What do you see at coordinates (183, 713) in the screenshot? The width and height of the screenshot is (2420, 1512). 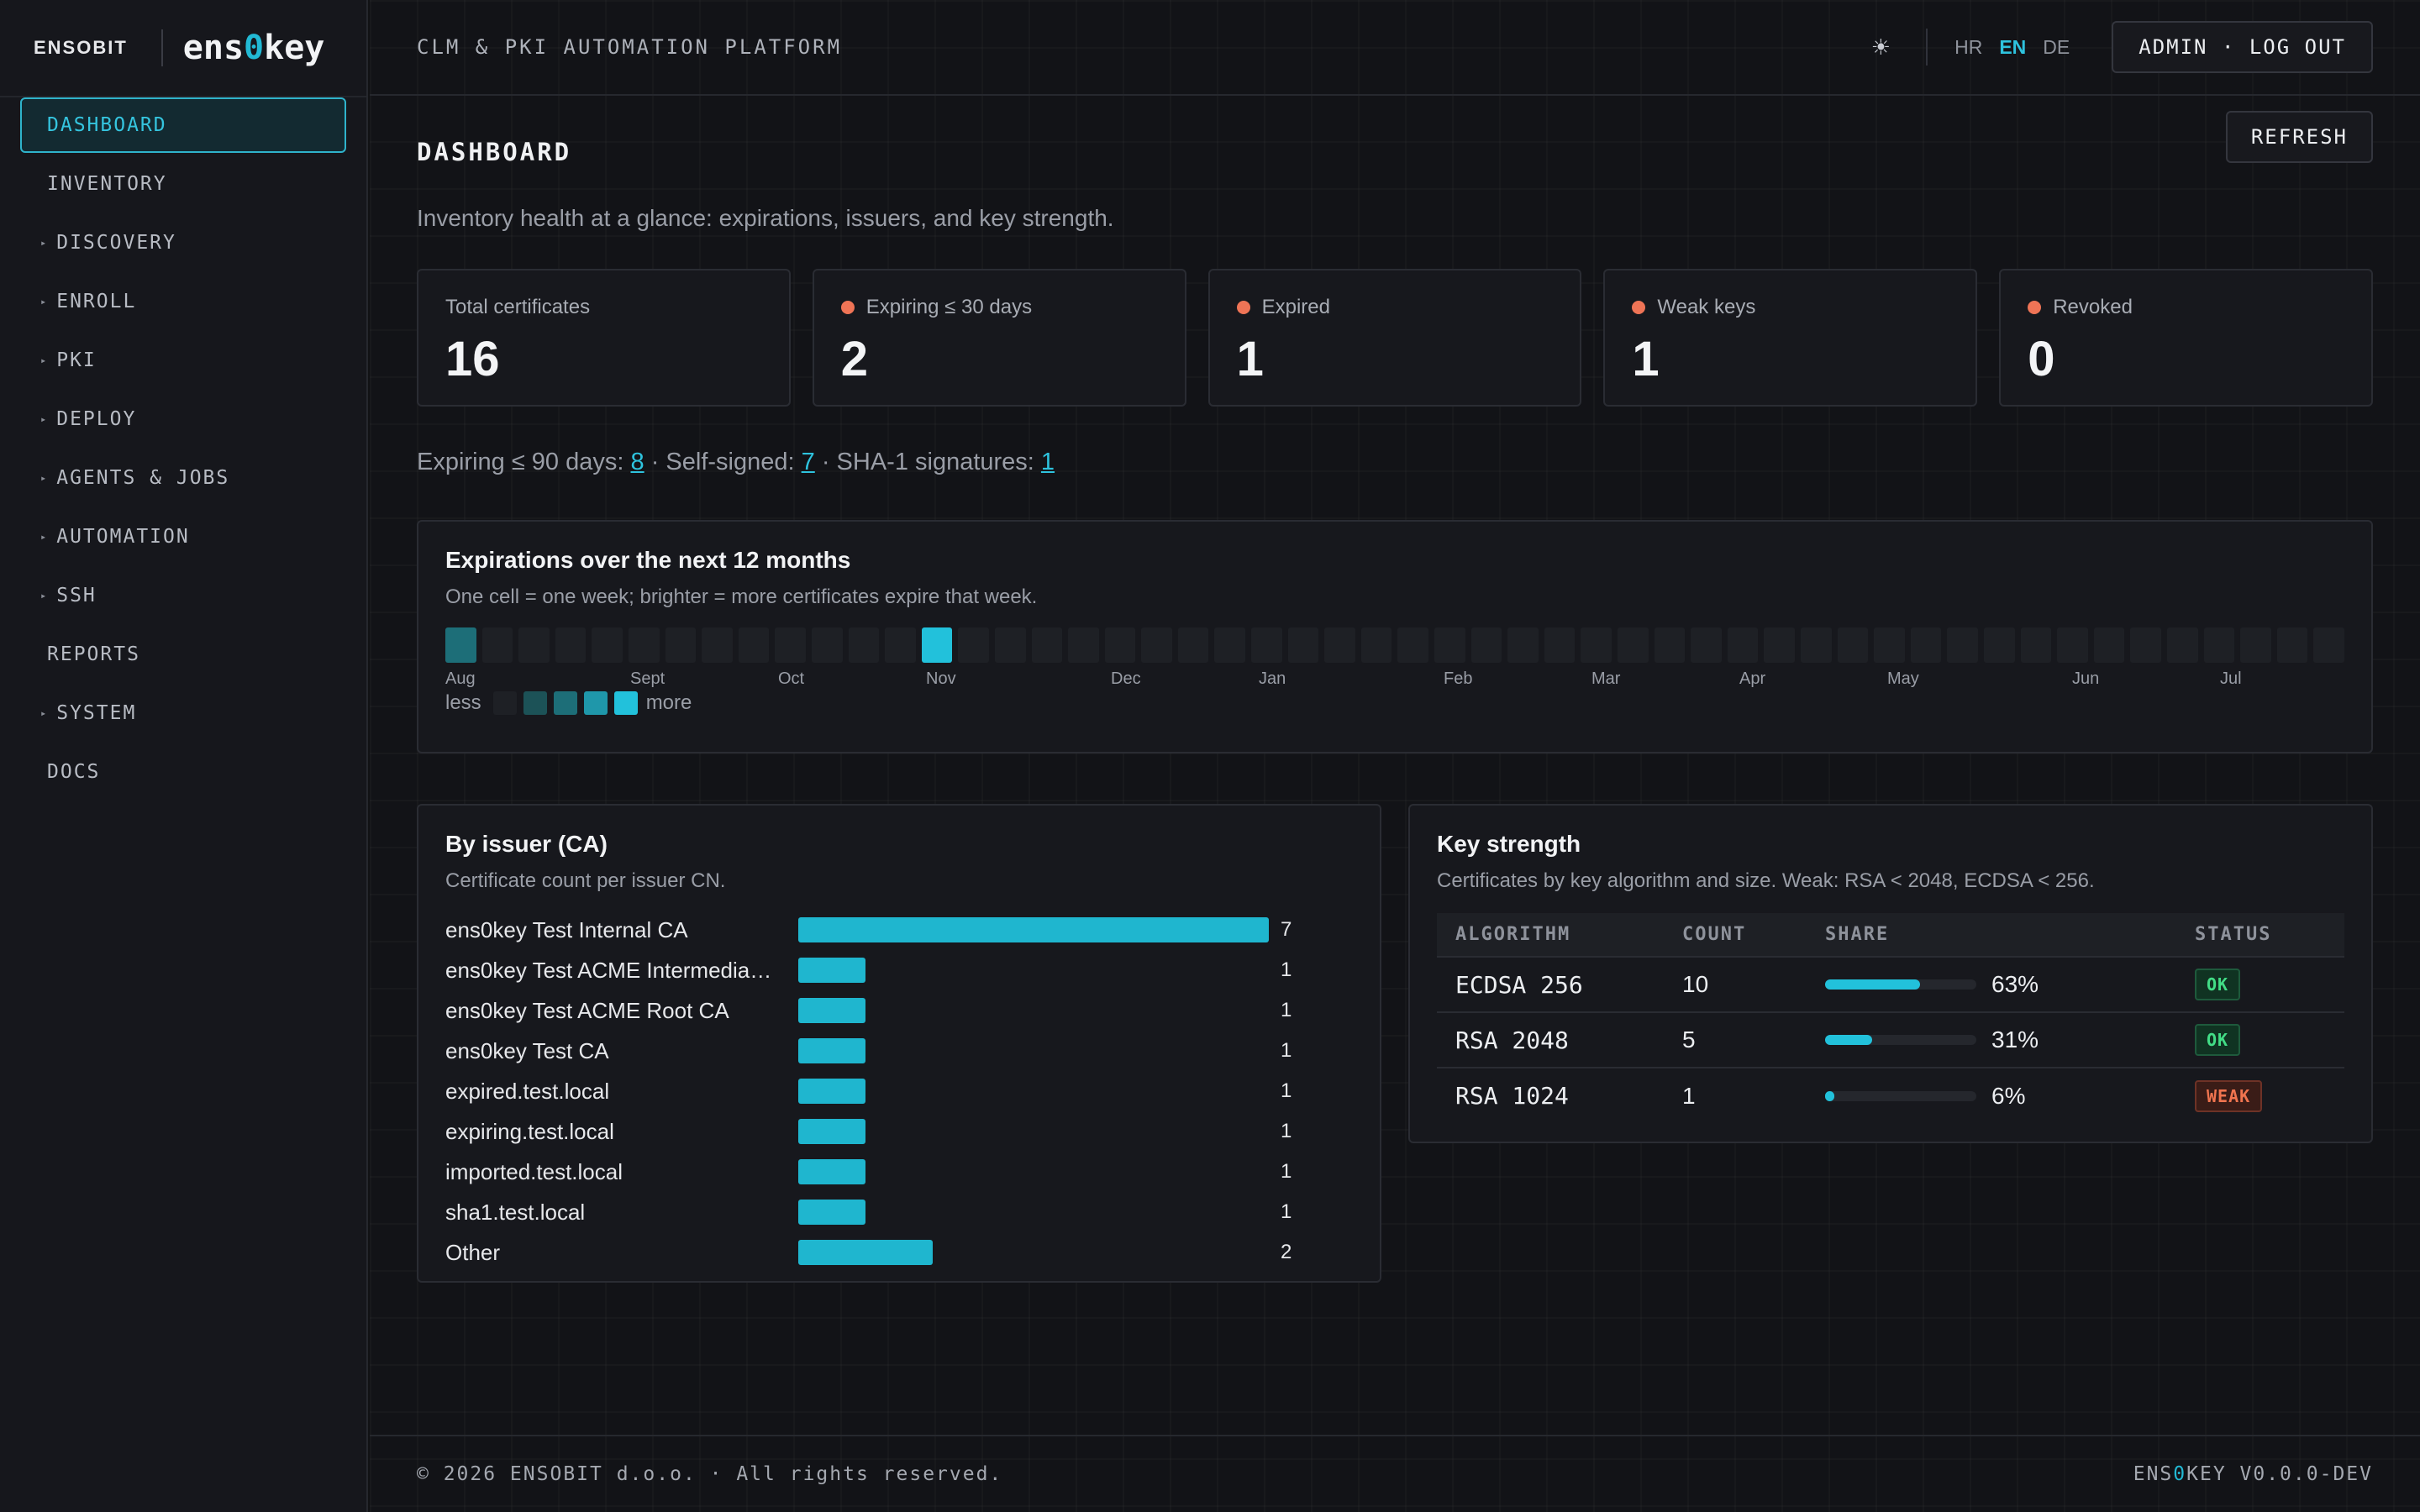 I see `sidebar-item-system: ▸ SYSTEM` at bounding box center [183, 713].